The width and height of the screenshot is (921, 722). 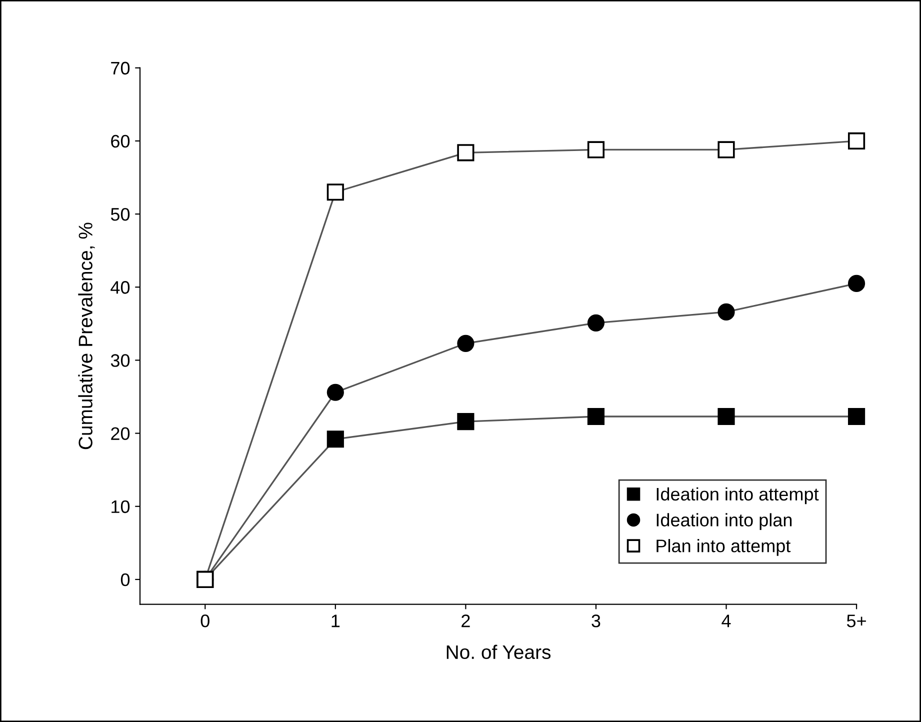 I want to click on x-tick-label: 3, so click(x=596, y=621).